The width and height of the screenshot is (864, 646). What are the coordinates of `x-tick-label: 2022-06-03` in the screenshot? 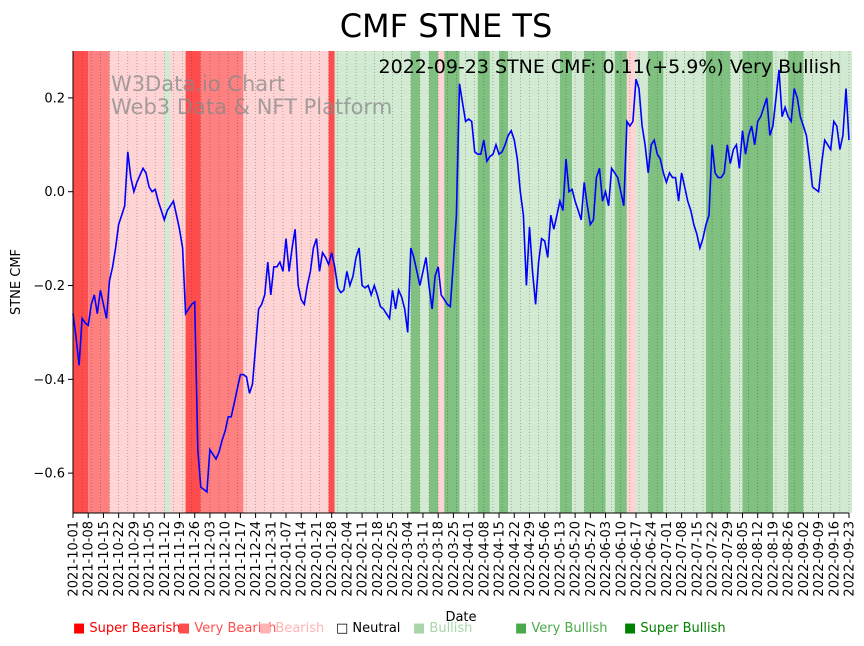 It's located at (606, 559).